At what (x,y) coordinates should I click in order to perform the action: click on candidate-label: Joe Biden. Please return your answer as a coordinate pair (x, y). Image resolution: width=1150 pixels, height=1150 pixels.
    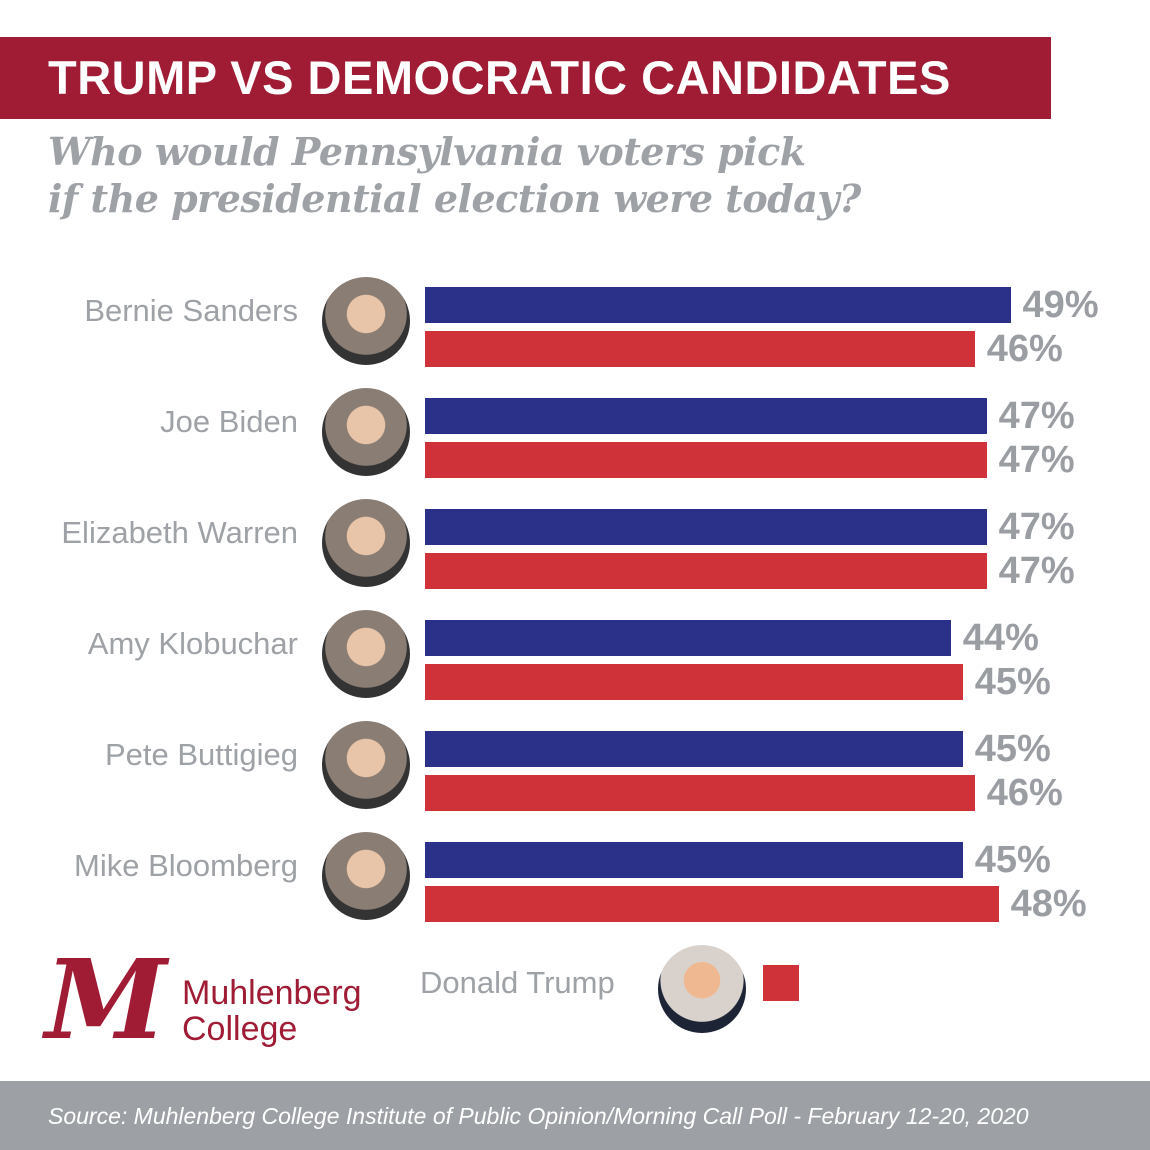
    Looking at the image, I should click on (229, 421).